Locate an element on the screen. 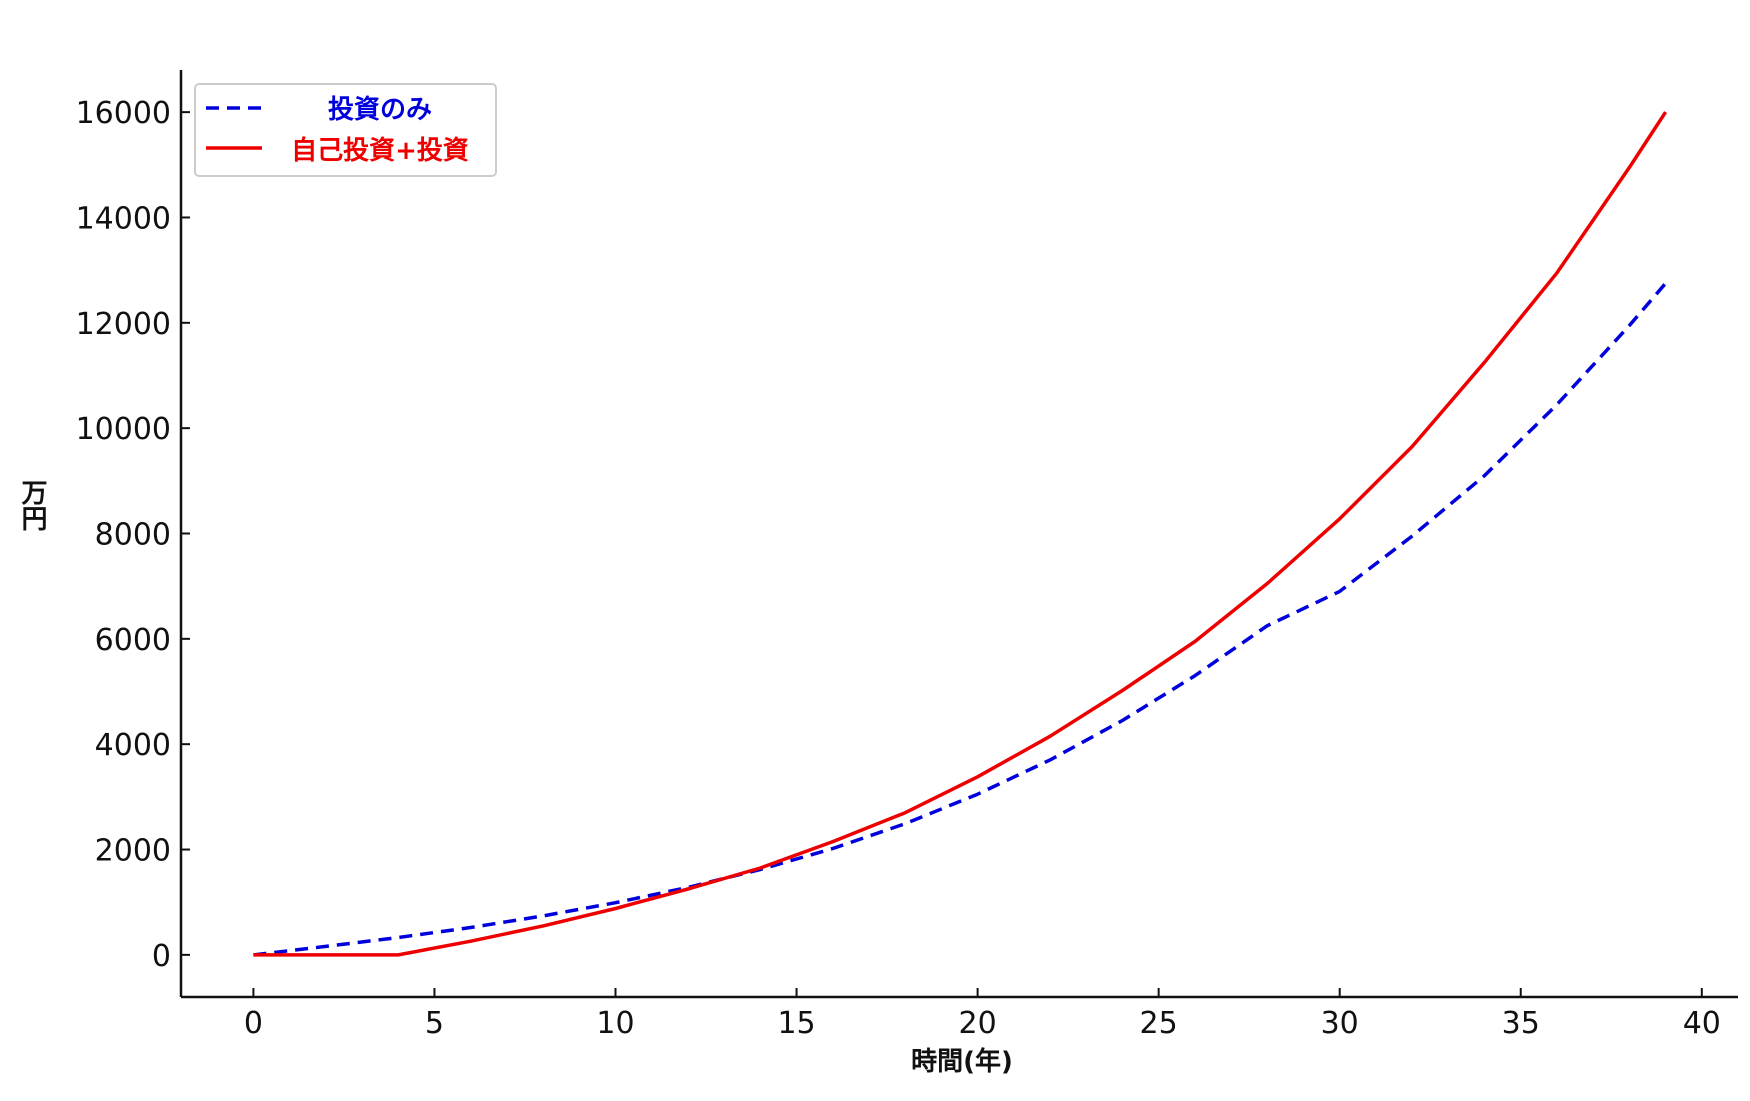 The height and width of the screenshot is (1101, 1750). x-tick-label: 5 is located at coordinates (434, 1023).